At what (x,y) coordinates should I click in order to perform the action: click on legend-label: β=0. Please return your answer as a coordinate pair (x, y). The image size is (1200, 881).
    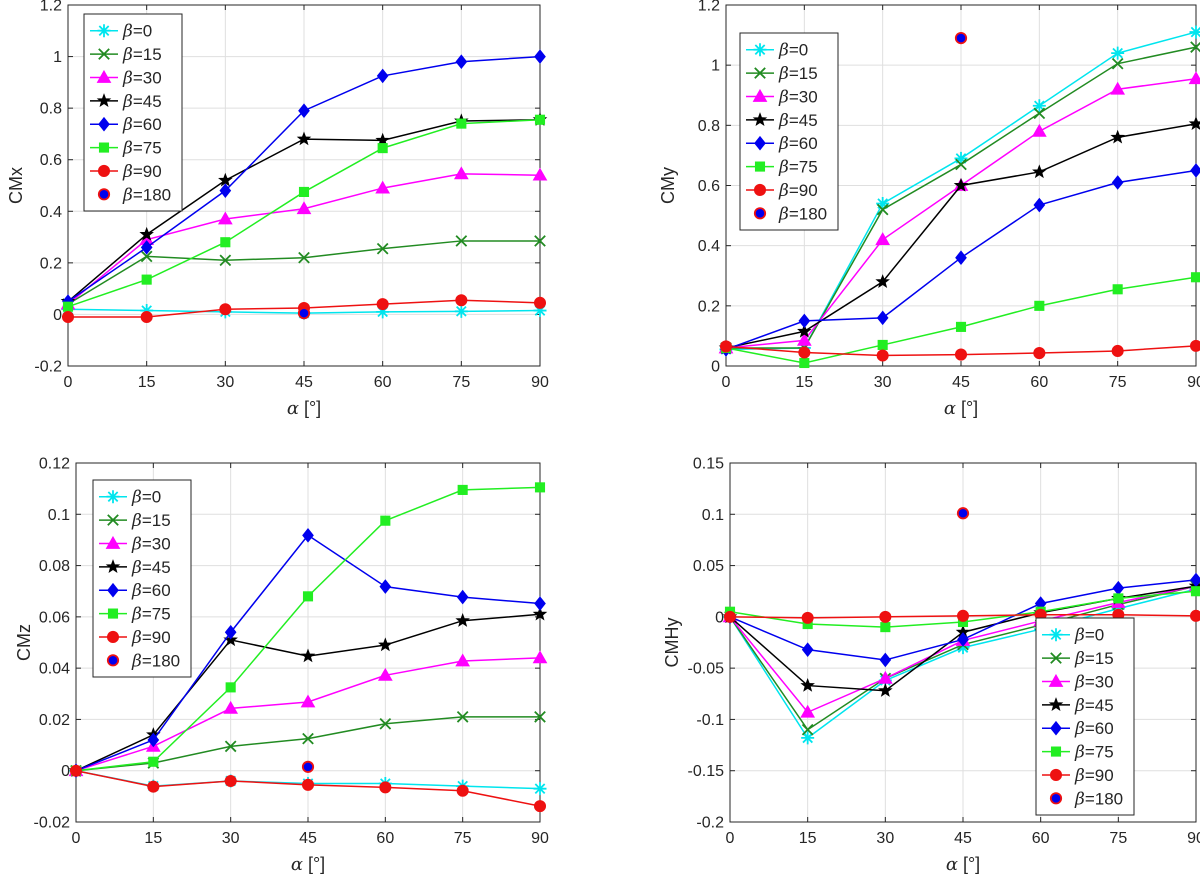
    Looking at the image, I should click on (1089, 636).